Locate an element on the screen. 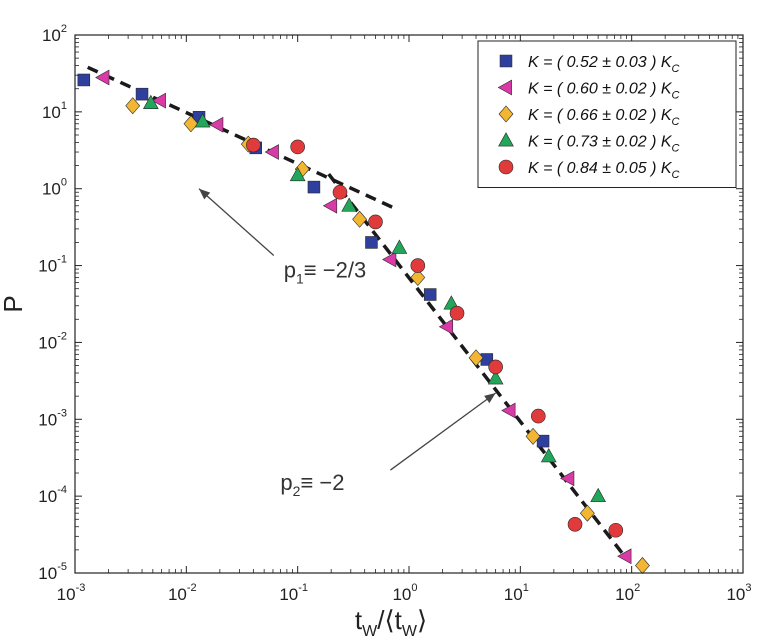 The height and width of the screenshot is (642, 777). x-tick-label: 10³ is located at coordinates (738, 593).